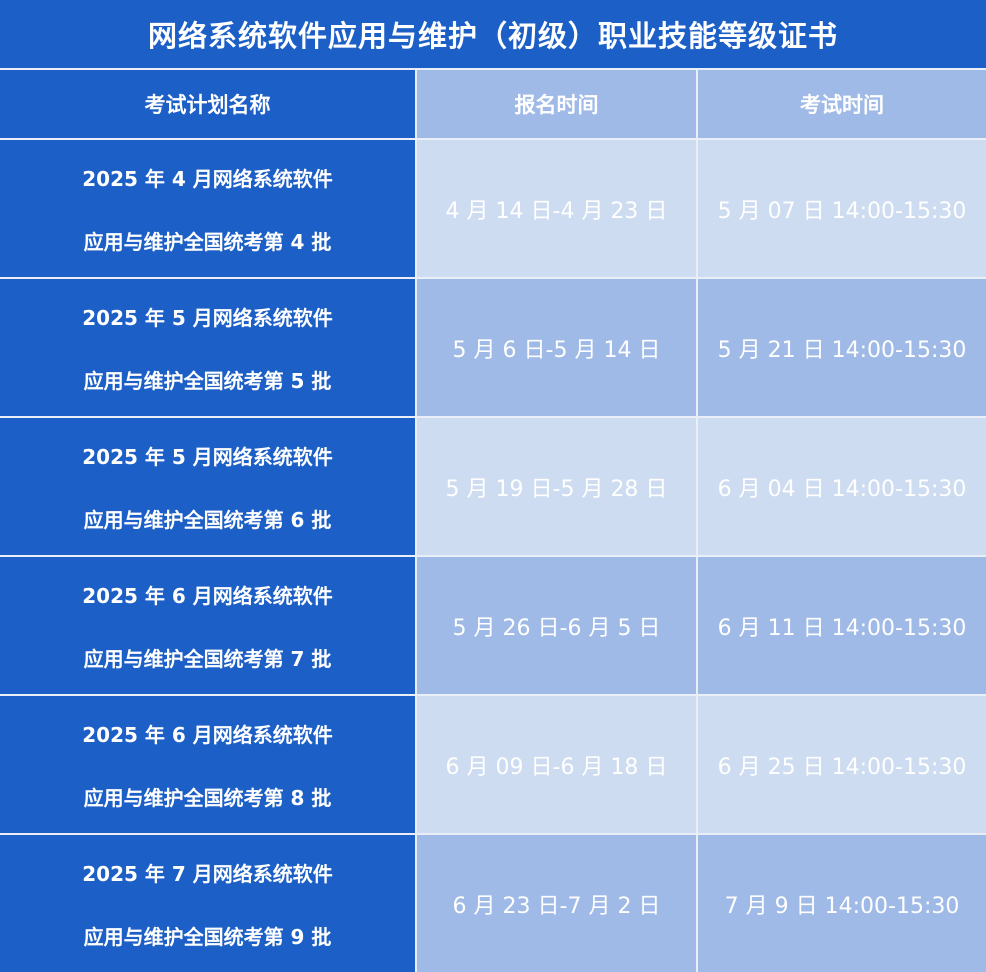 The image size is (986, 972). I want to click on plan-name-line2: 应用与维护全国统考第 7 批, so click(207, 658).